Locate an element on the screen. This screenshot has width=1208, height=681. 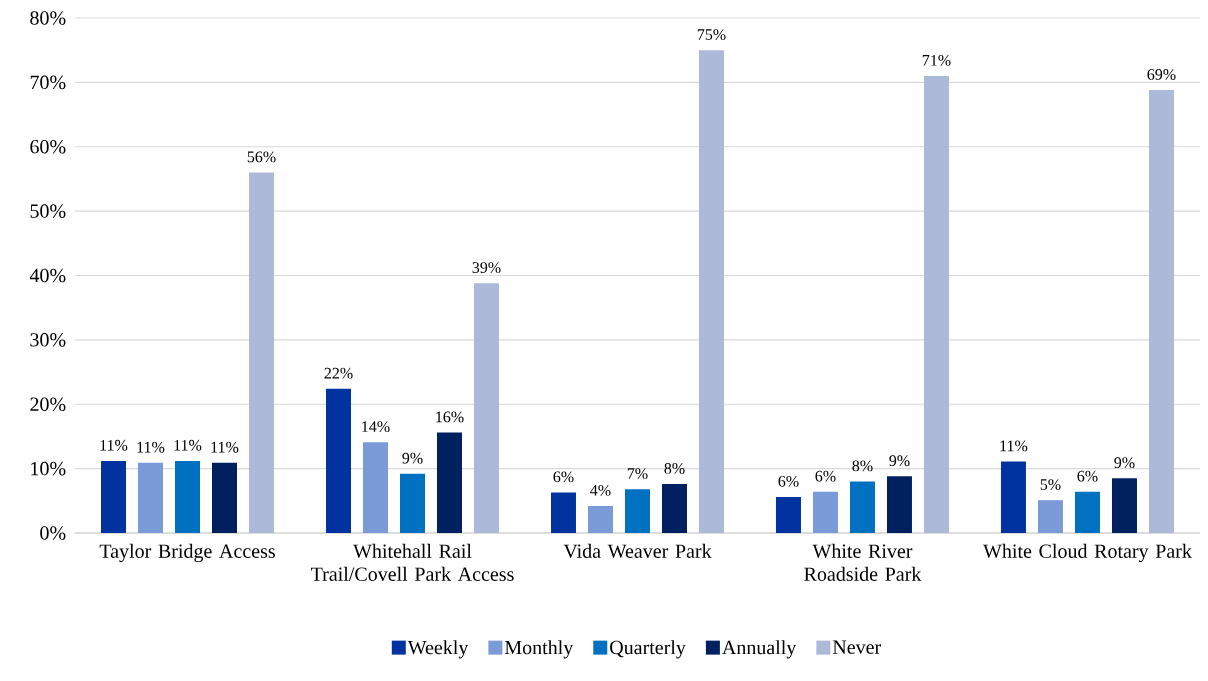
y-tick-label: 0% is located at coordinates (53, 533).